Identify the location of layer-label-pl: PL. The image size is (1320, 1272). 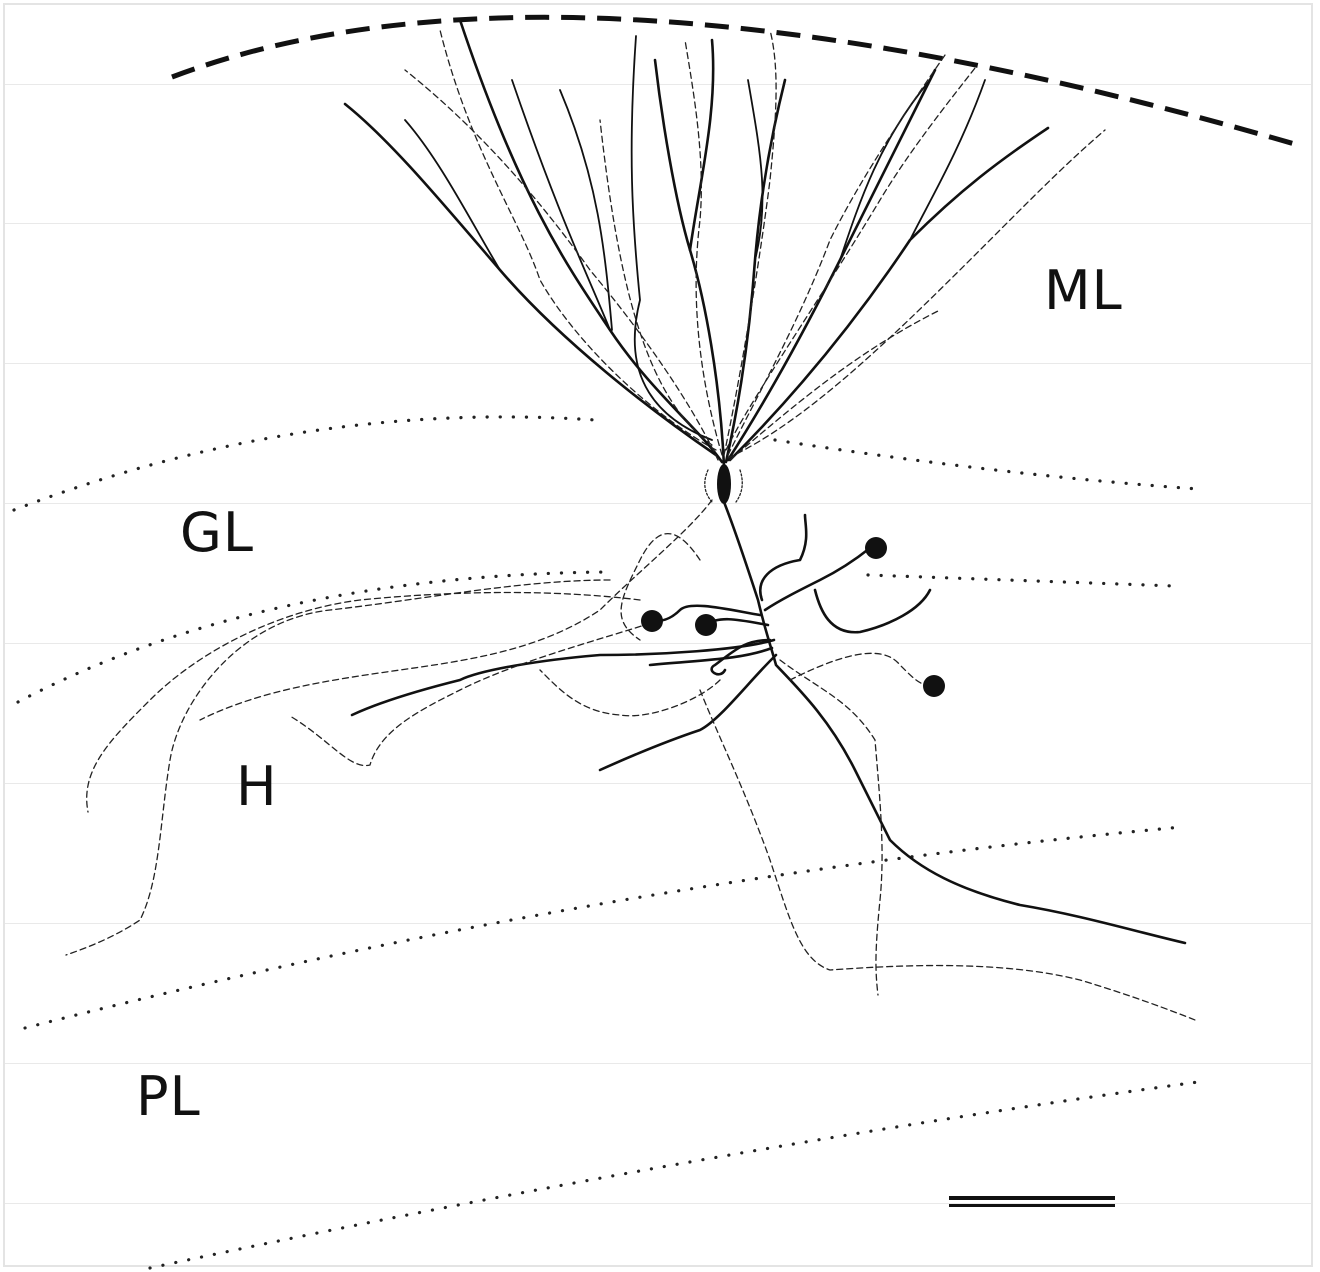
(168, 1096).